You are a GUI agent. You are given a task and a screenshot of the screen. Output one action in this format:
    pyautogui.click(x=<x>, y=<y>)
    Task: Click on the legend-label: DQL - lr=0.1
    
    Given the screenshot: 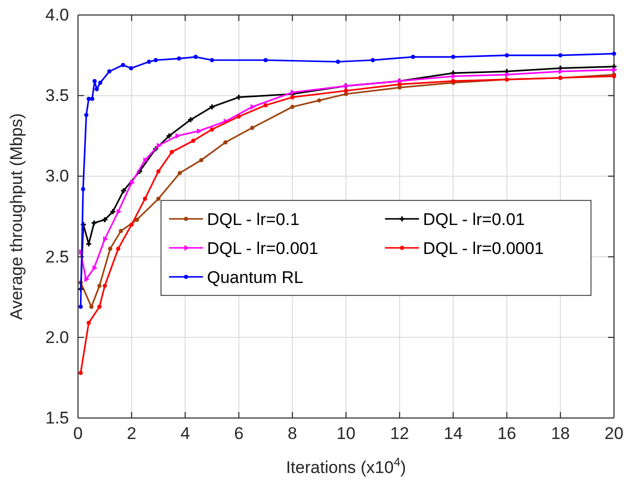 What is the action you would take?
    pyautogui.click(x=253, y=219)
    